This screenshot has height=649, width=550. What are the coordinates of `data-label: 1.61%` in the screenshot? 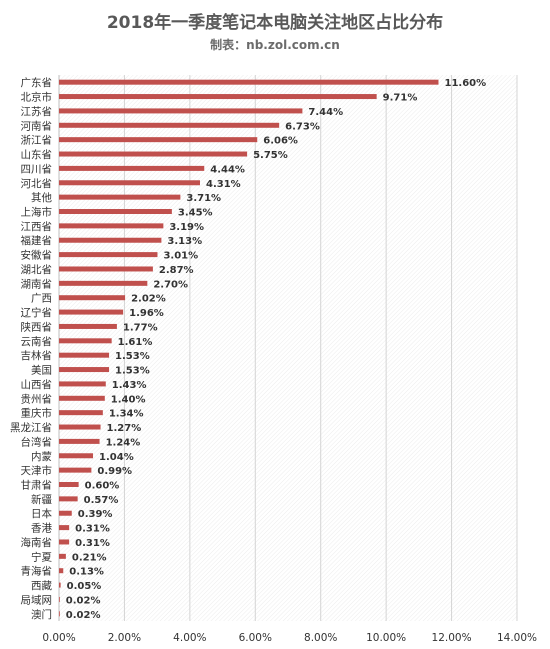 It's located at (135, 342).